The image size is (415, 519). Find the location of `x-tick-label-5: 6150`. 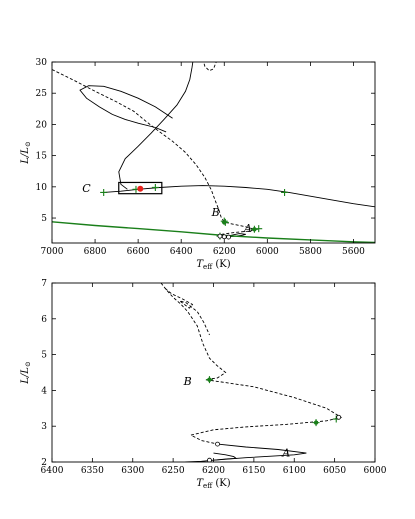

x-tick-label-5: 6150 is located at coordinates (253, 471).